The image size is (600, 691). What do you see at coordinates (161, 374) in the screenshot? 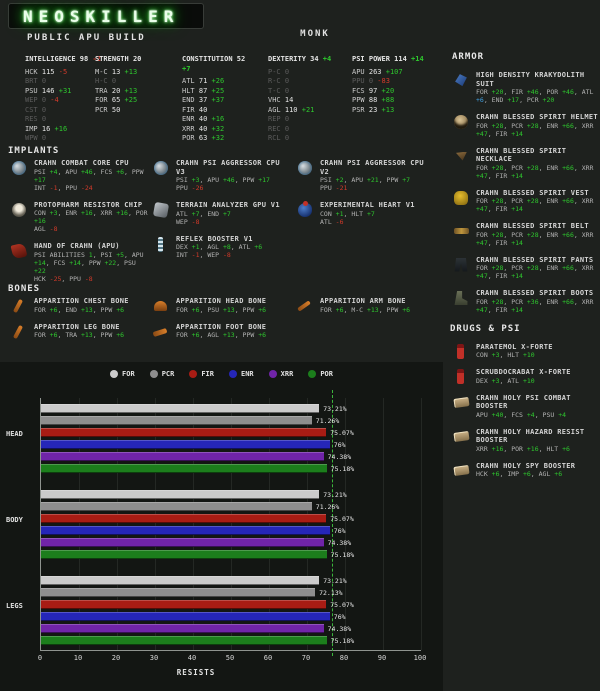
I see `legend-item-pcr: PCR` at bounding box center [161, 374].